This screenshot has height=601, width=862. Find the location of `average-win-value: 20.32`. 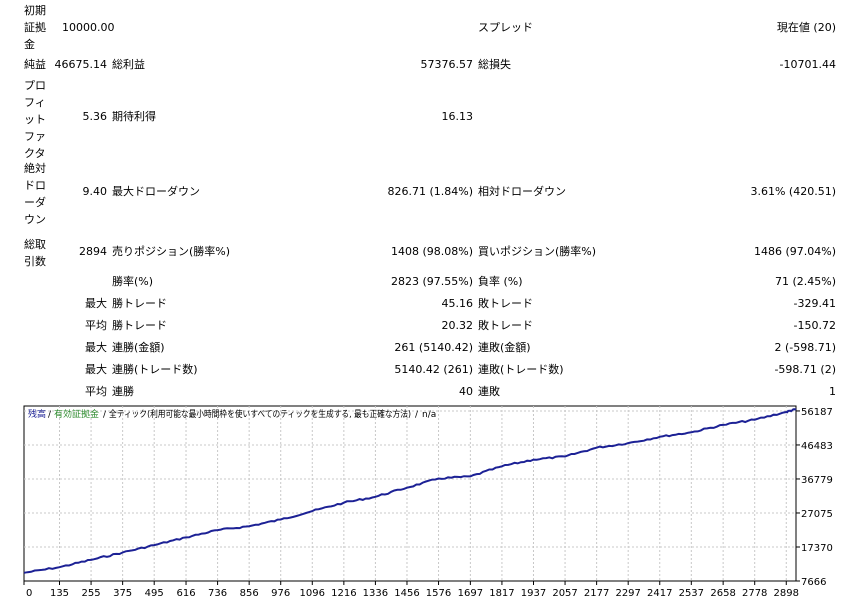

average-win-value: 20.32 is located at coordinates (457, 325).